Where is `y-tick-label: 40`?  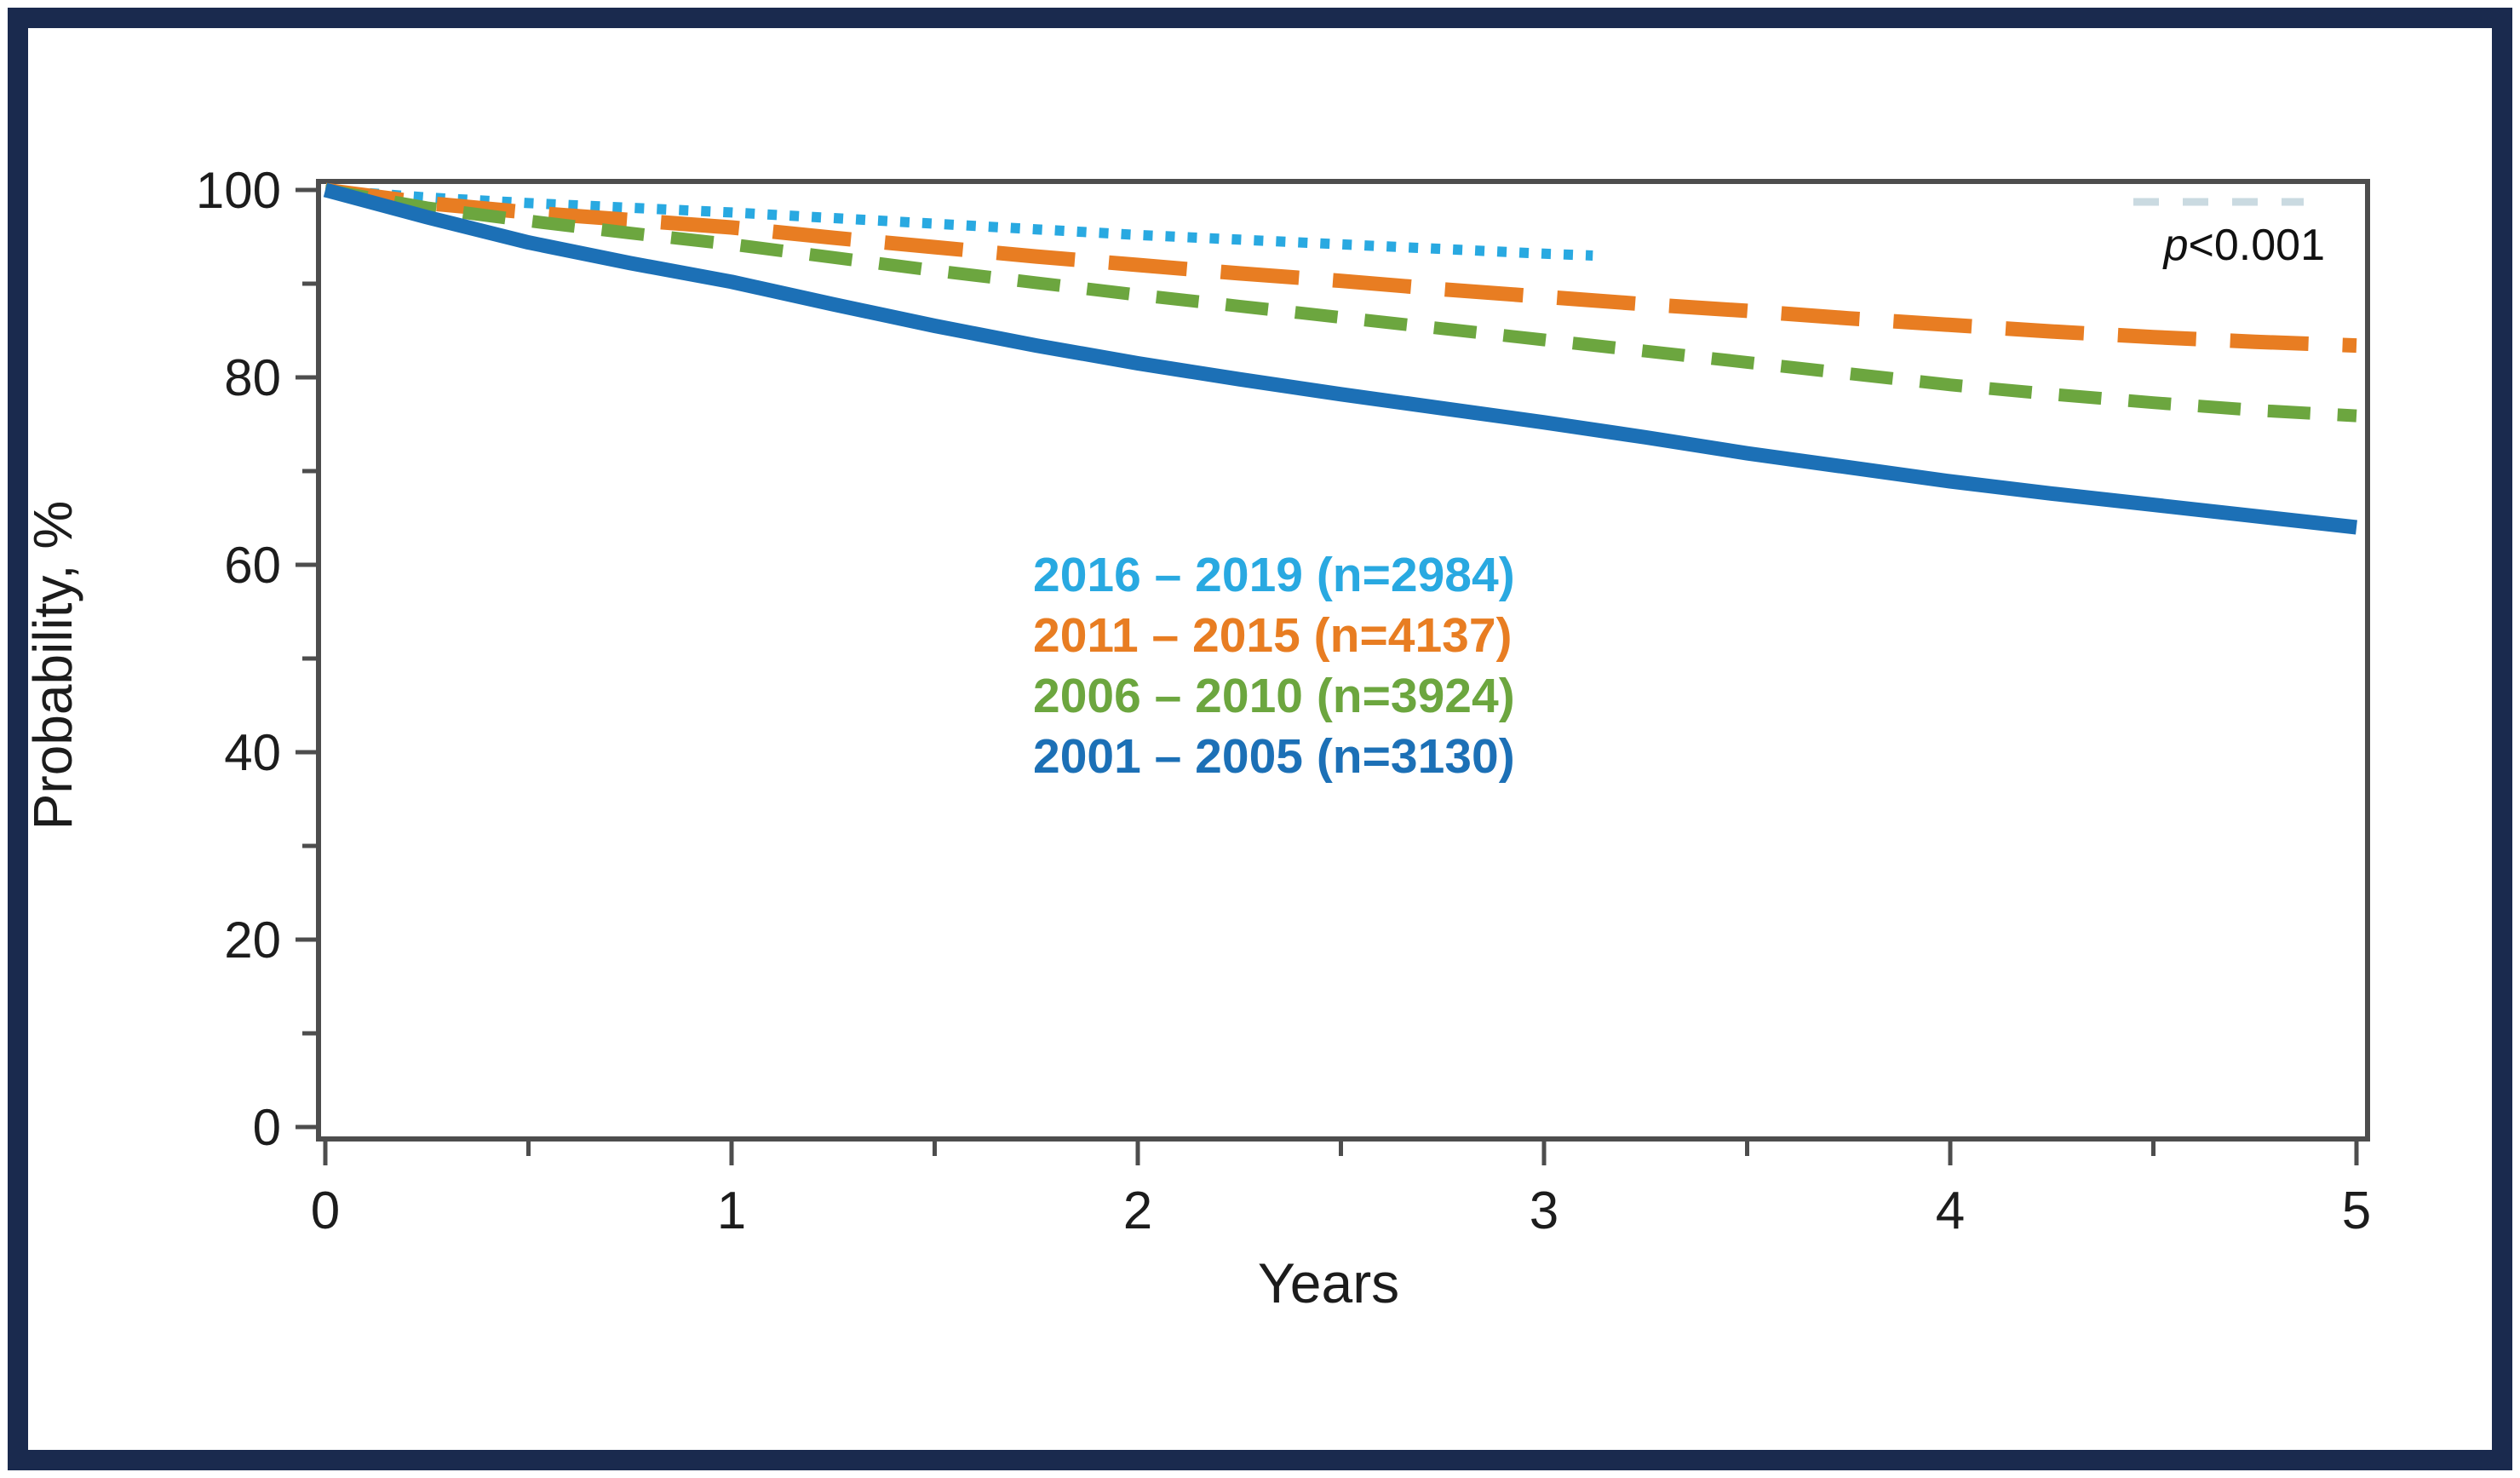 y-tick-label: 40 is located at coordinates (253, 752).